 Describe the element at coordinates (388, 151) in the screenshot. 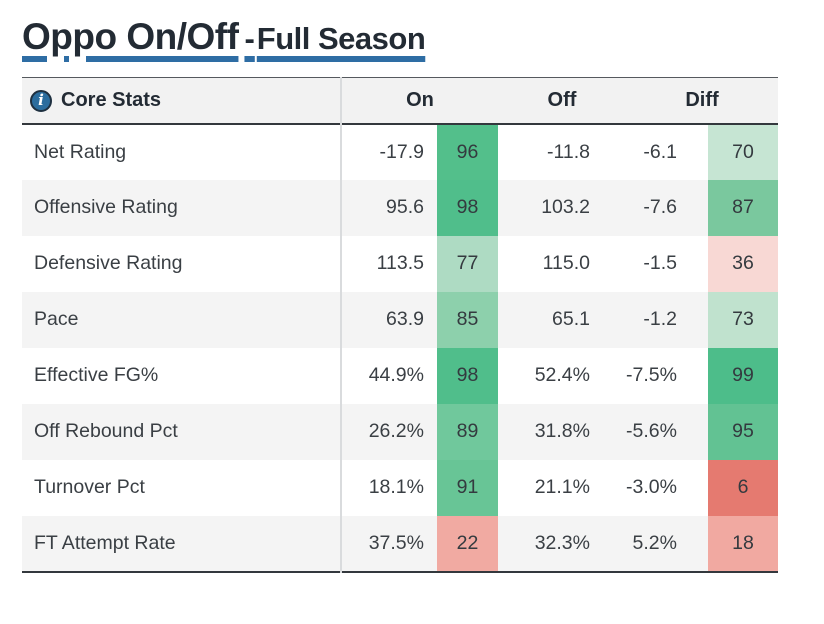

I see `on-value: -17.9` at that location.